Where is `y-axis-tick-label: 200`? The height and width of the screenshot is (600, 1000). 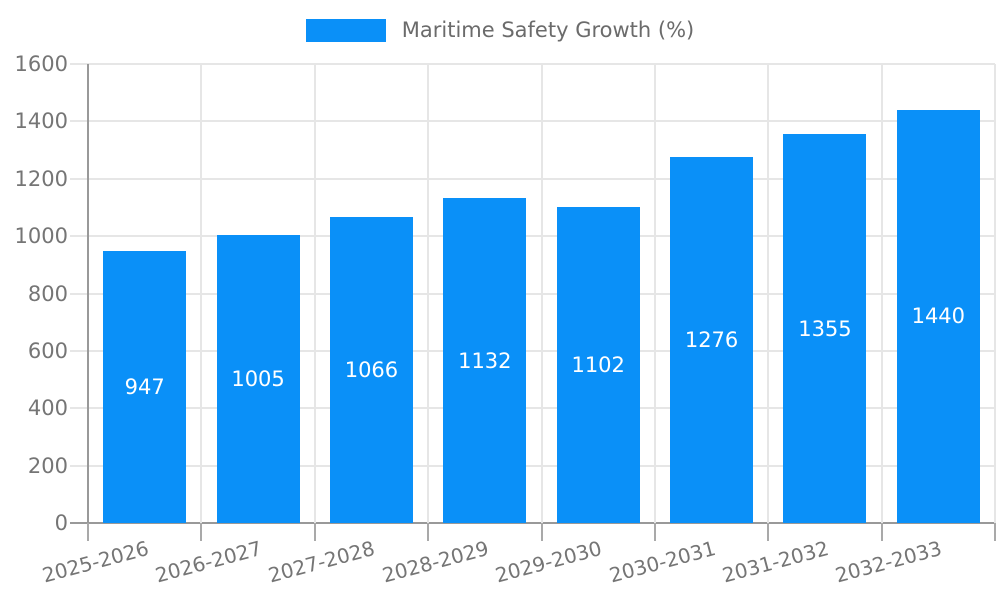
y-axis-tick-label: 200 is located at coordinates (47, 465).